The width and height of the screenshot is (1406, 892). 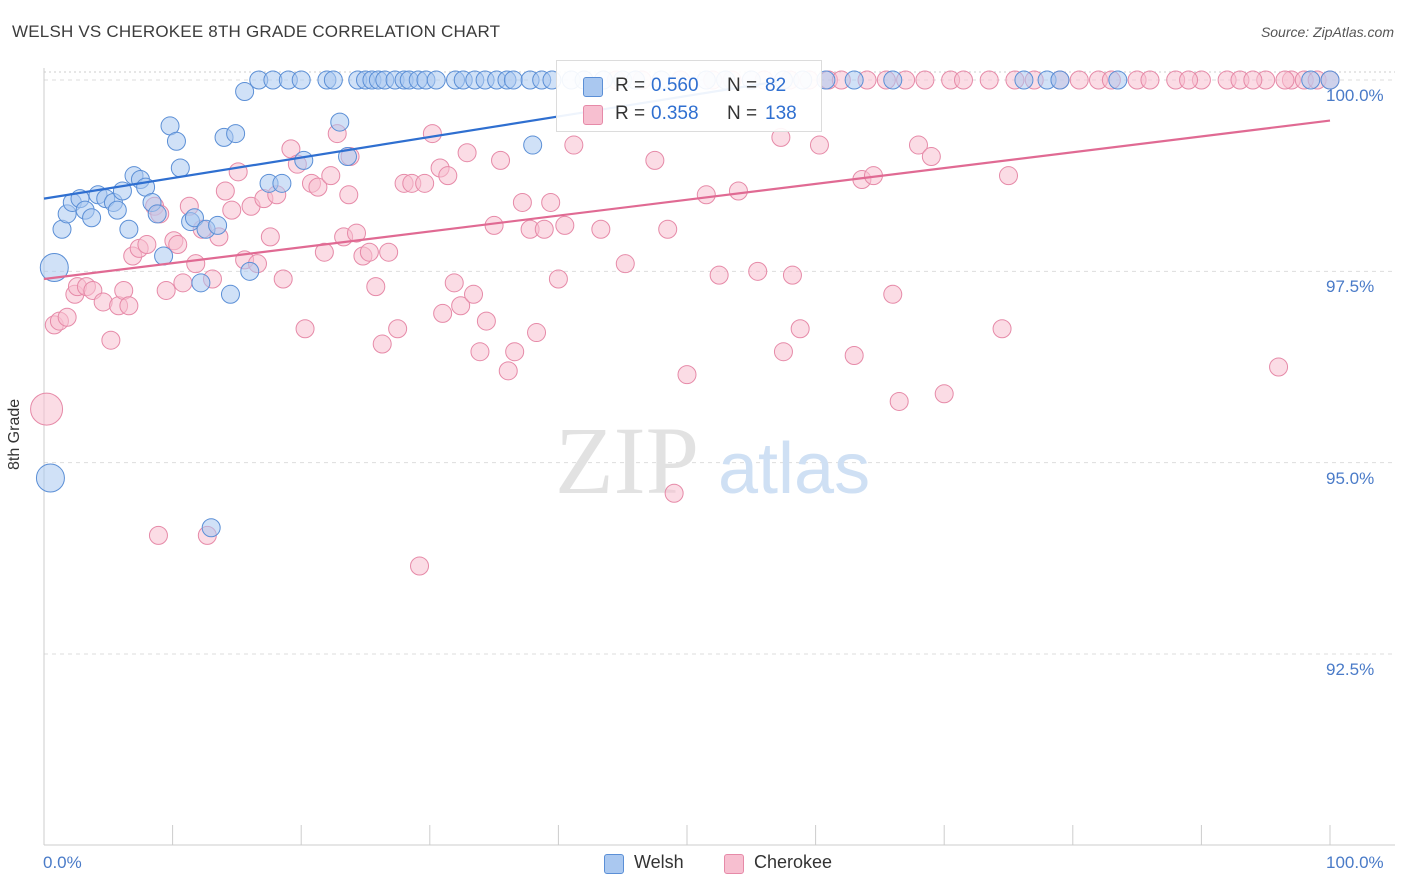 I want to click on y-tick-label: 92.5%, so click(x=1350, y=669).